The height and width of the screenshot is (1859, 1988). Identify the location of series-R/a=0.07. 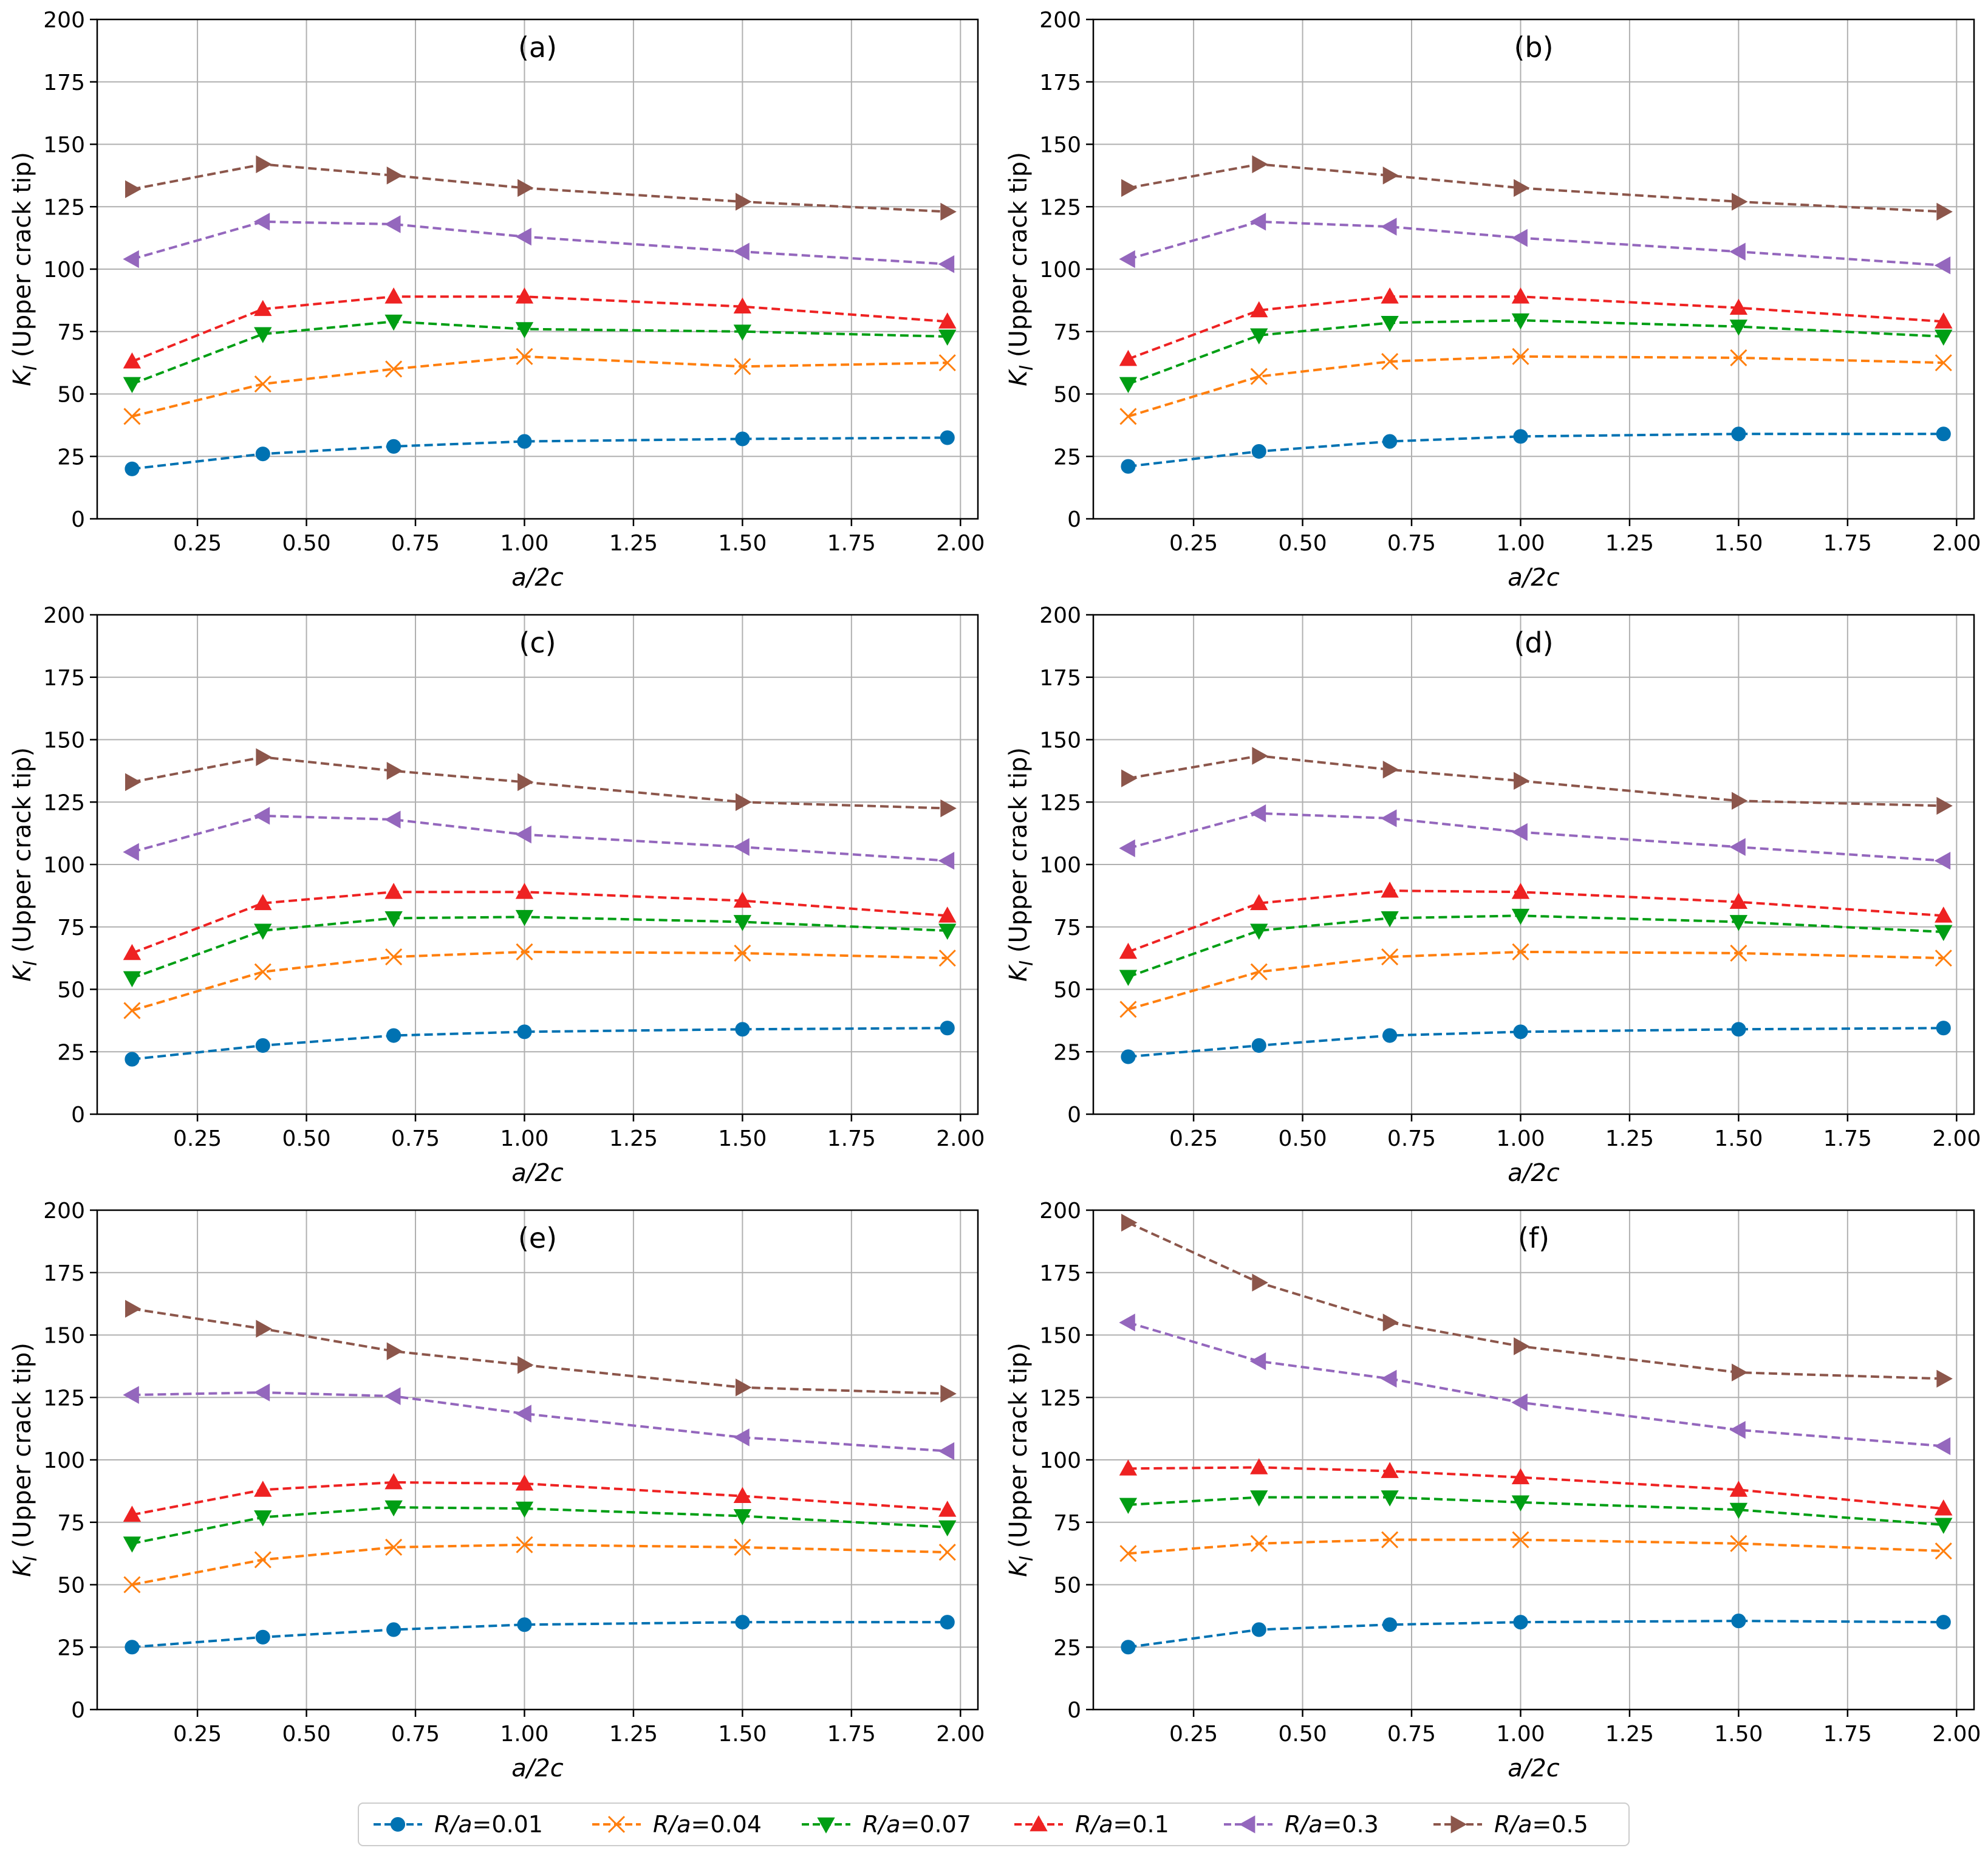
(540, 354).